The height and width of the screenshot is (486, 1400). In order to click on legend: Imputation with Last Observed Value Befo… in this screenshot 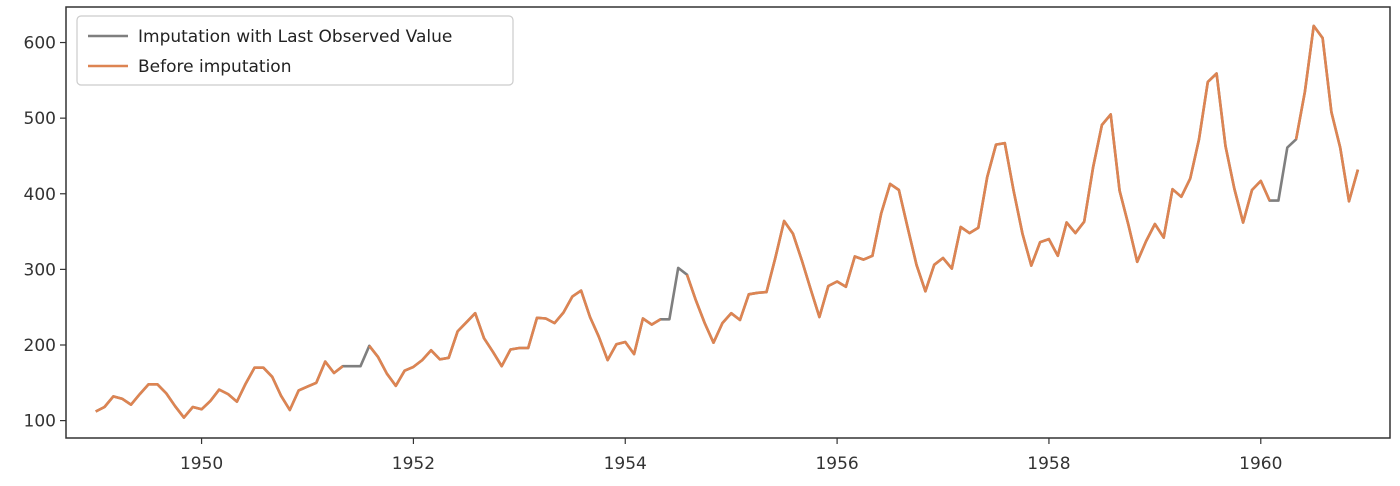, I will do `click(295, 50)`.